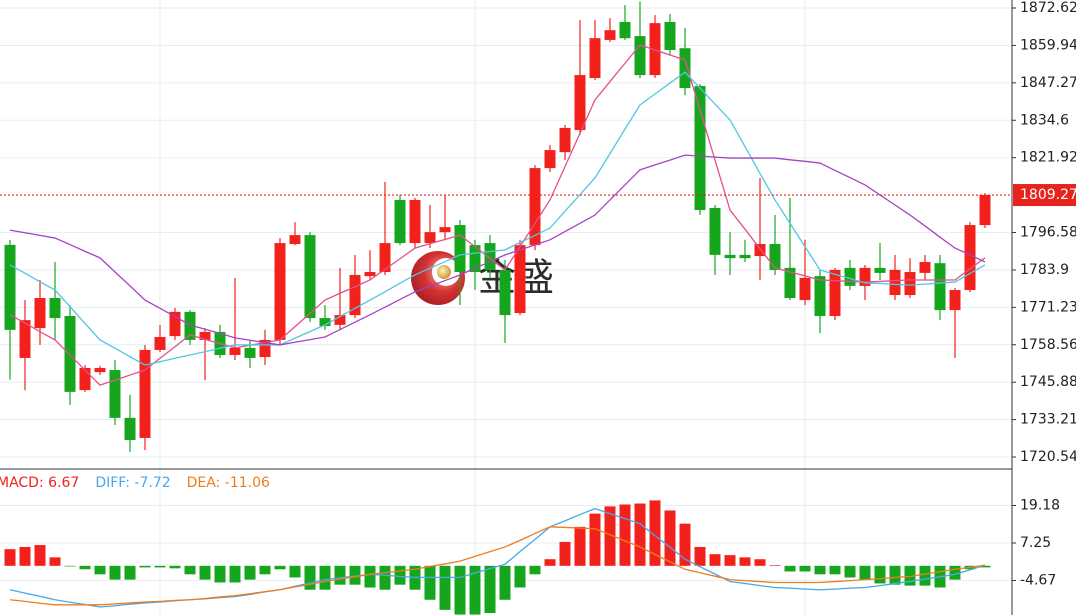 Image resolution: width=1076 pixels, height=615 pixels. Describe the element at coordinates (1048, 382) in the screenshot. I see `y-tick-label: 1745.88` at that location.